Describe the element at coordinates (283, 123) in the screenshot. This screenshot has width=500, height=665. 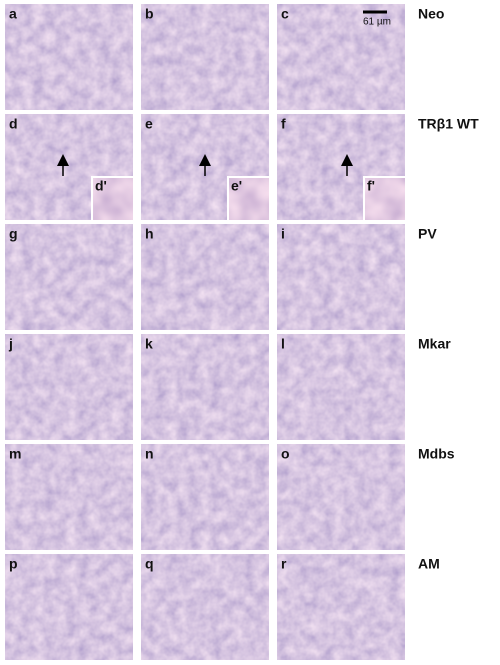
I see `panel-letter: f` at that location.